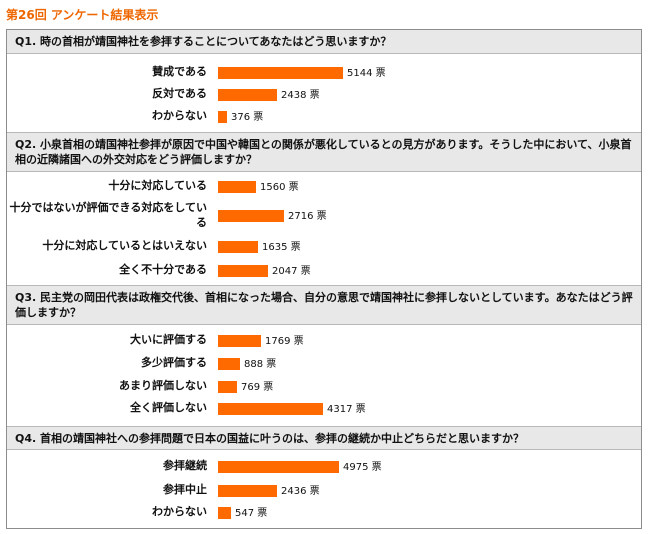  What do you see at coordinates (362, 467) in the screenshot?
I see `vote-count: 4975 票` at bounding box center [362, 467].